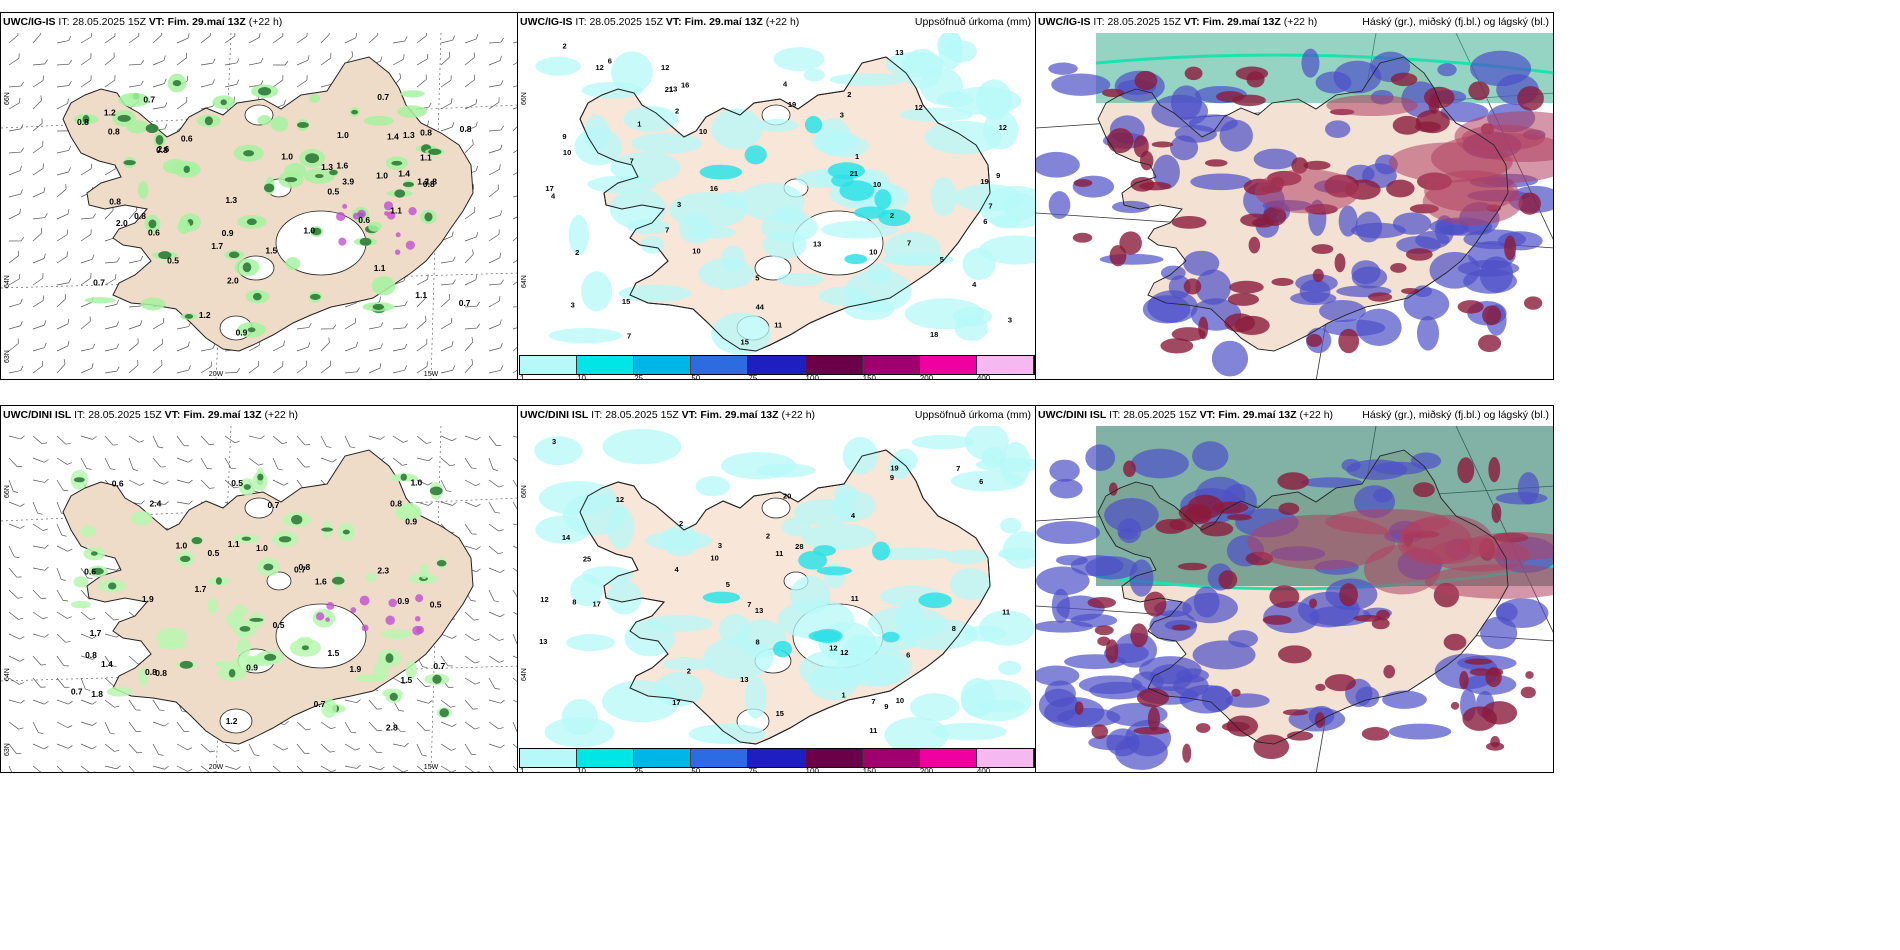  What do you see at coordinates (777, 758) in the screenshot?
I see `colorbar-swatch` at bounding box center [777, 758].